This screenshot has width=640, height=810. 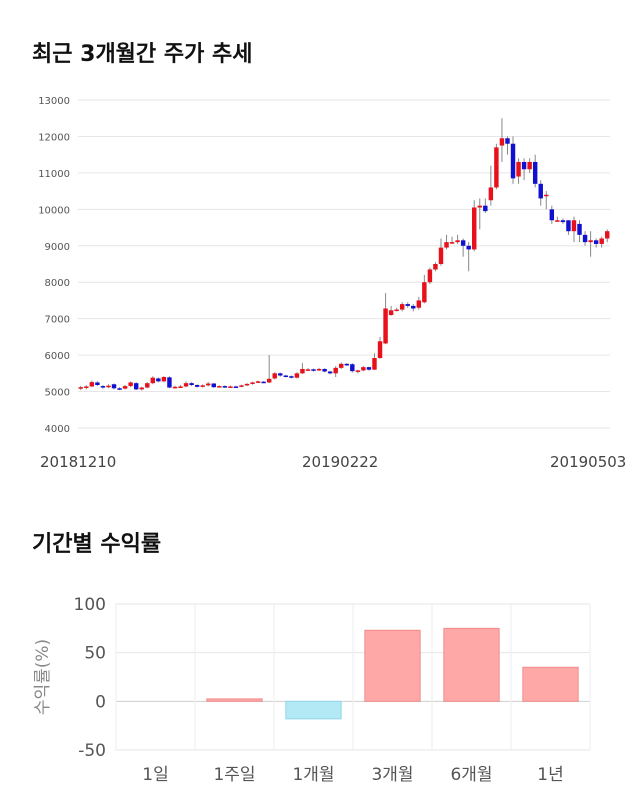 What do you see at coordinates (54, 174) in the screenshot?
I see `candle-y-tick-label: 11000` at bounding box center [54, 174].